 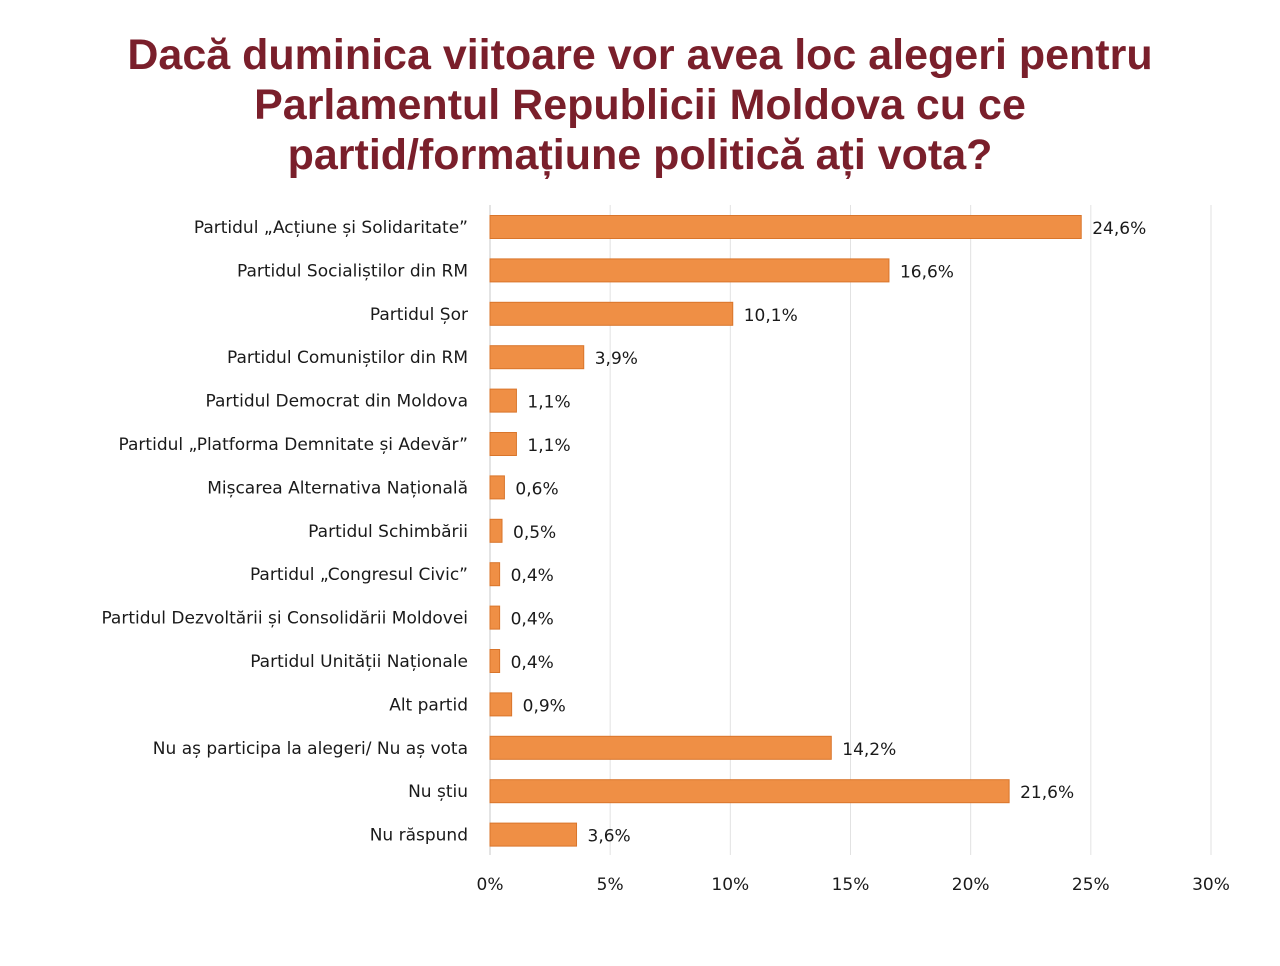 What do you see at coordinates (359, 662) in the screenshot?
I see `category-label-11: Partidul Unității Naționale` at bounding box center [359, 662].